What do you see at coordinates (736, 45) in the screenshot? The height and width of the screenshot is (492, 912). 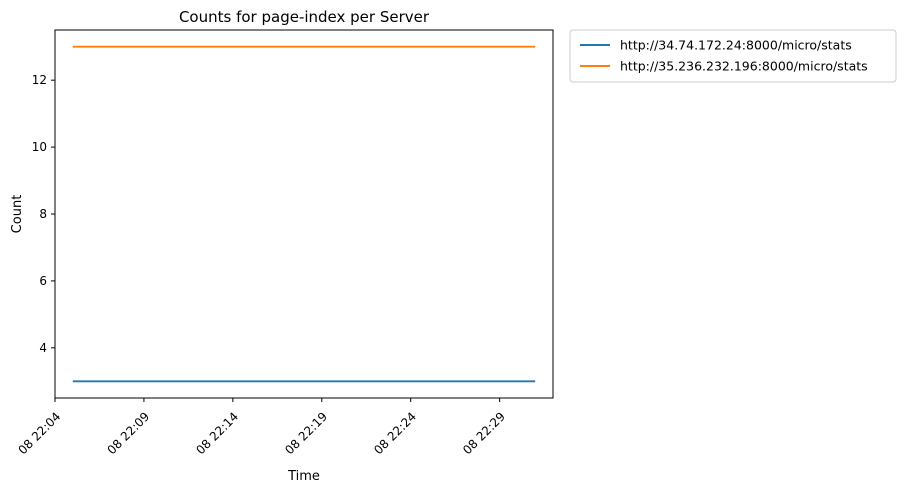 I see `legend-label-1: http://34.74.172.24:8000/micro/stats` at bounding box center [736, 45].